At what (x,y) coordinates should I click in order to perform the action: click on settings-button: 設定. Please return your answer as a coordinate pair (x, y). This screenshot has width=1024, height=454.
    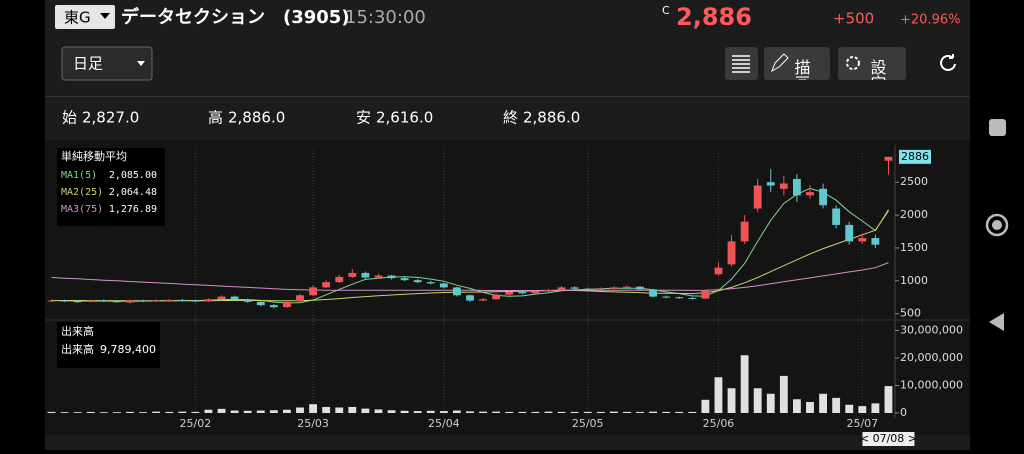
    Looking at the image, I should click on (872, 69).